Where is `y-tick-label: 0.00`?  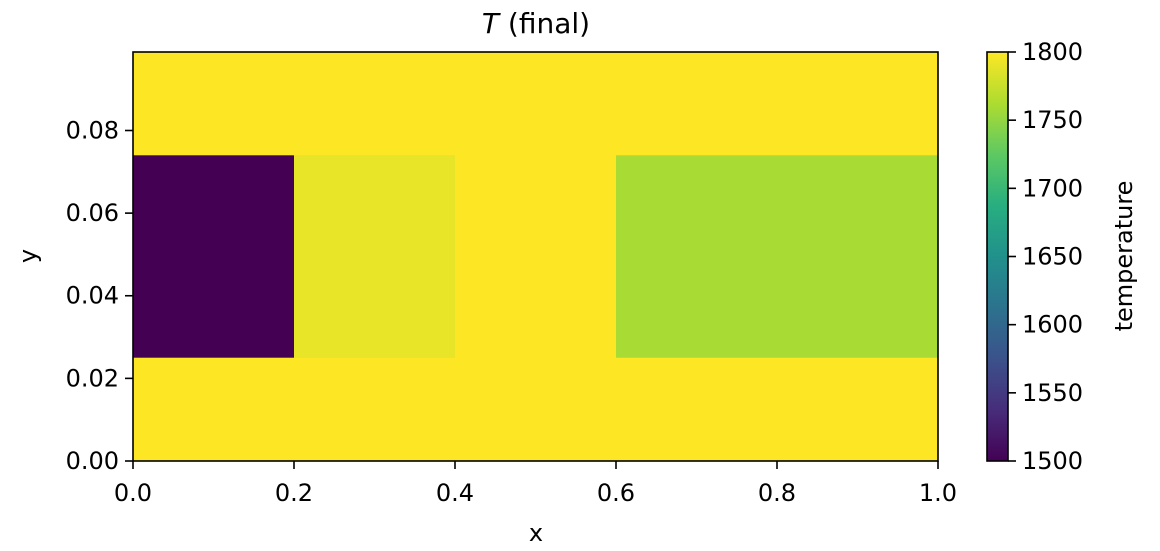 y-tick-label: 0.00 is located at coordinates (92, 461).